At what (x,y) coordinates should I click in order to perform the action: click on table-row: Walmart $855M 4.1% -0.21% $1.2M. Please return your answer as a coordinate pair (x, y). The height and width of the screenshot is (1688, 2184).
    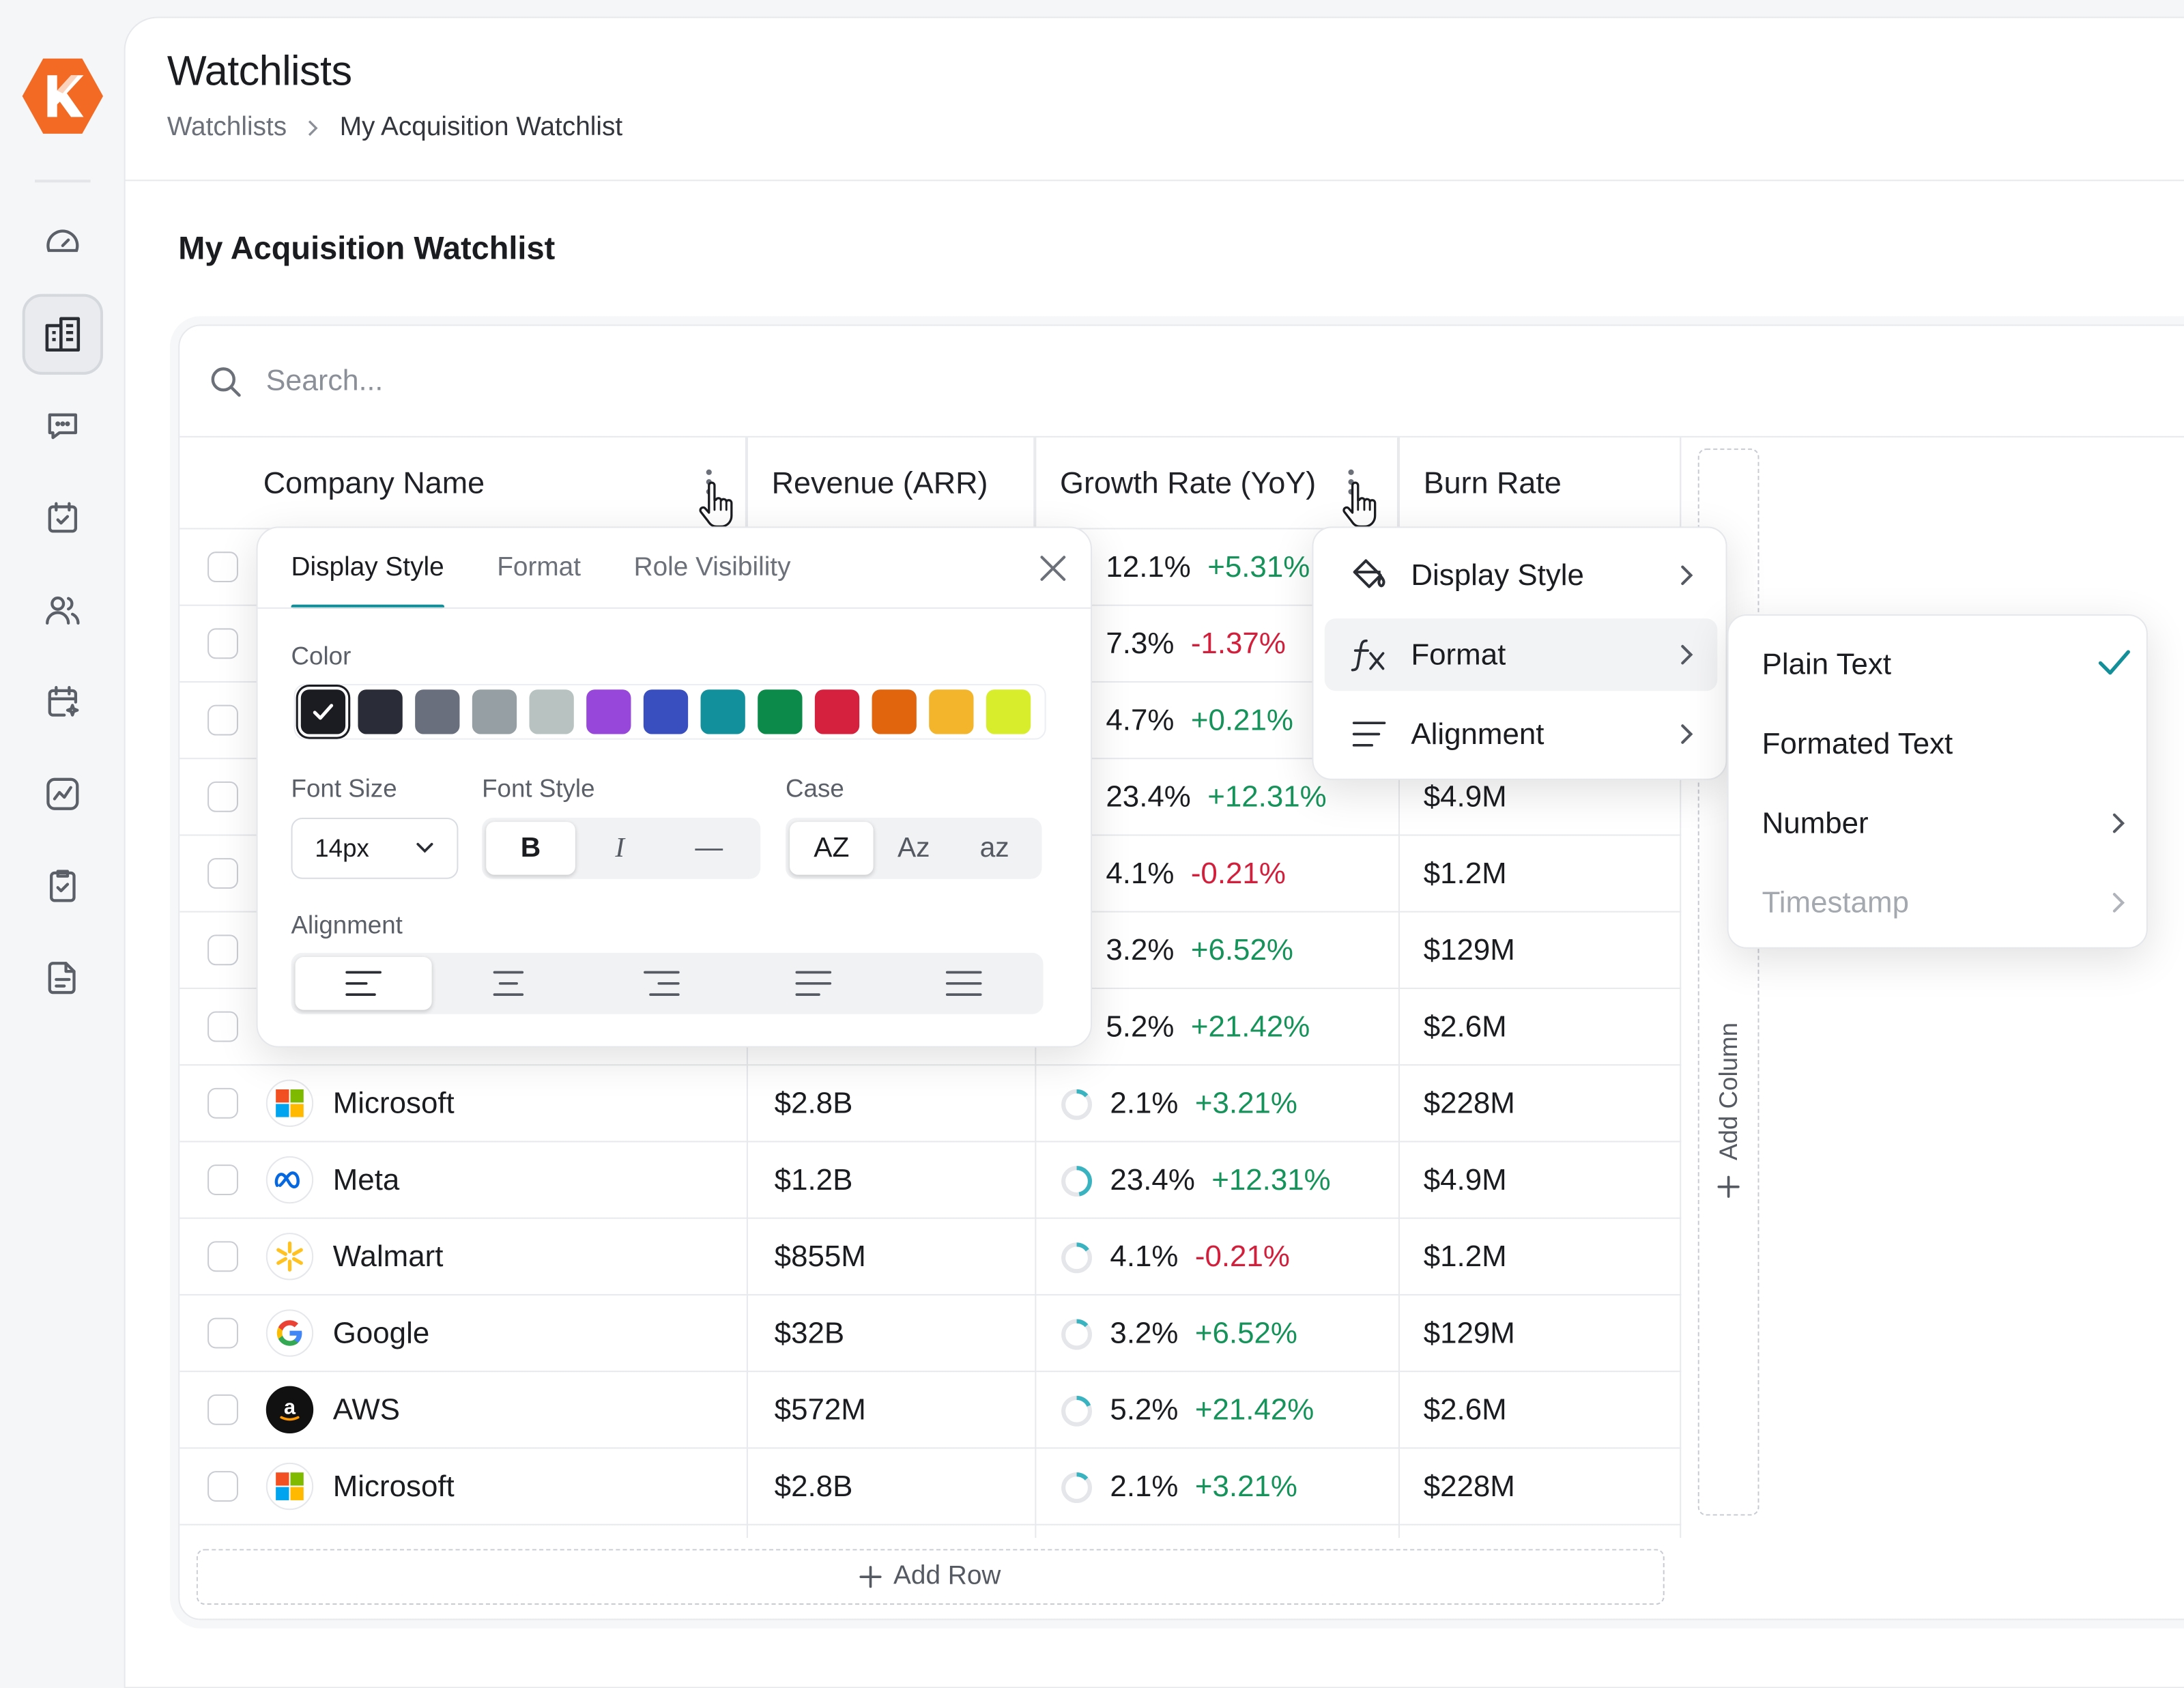
    Looking at the image, I should click on (930, 1256).